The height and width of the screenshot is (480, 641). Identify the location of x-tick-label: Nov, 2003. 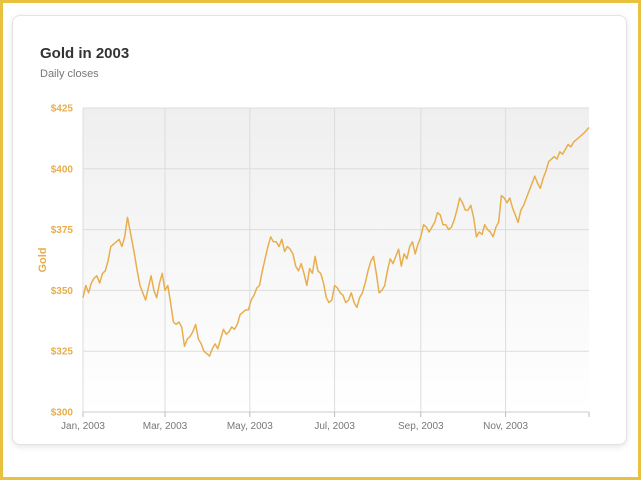
(505, 426).